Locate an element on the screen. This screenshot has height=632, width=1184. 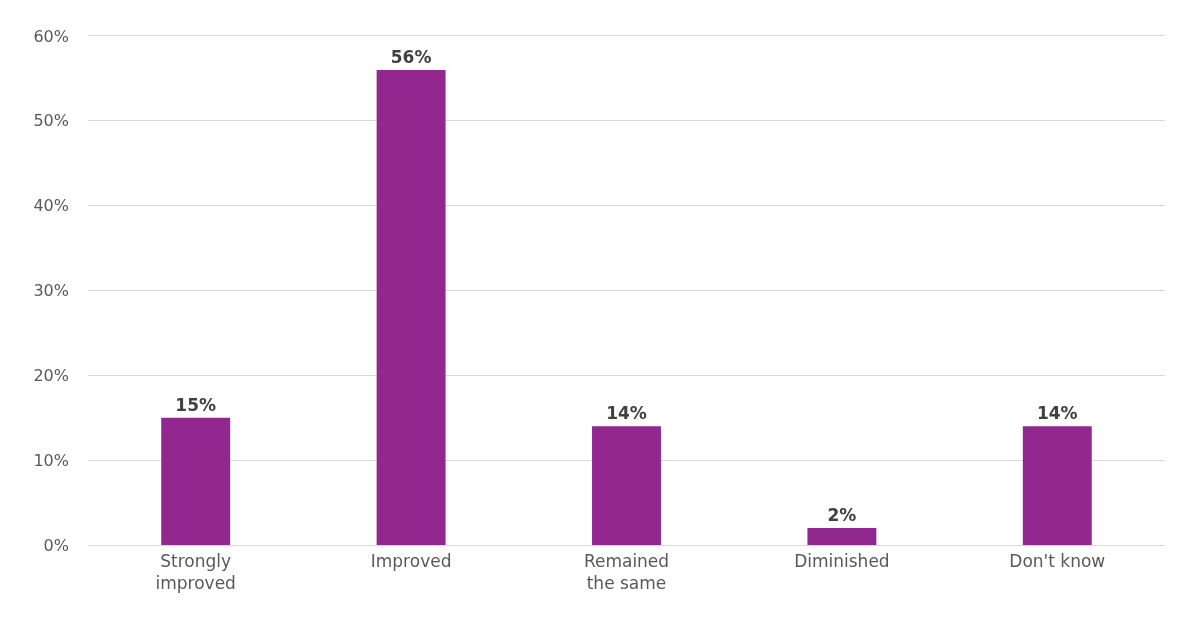
data-label: 15% is located at coordinates (196, 404).